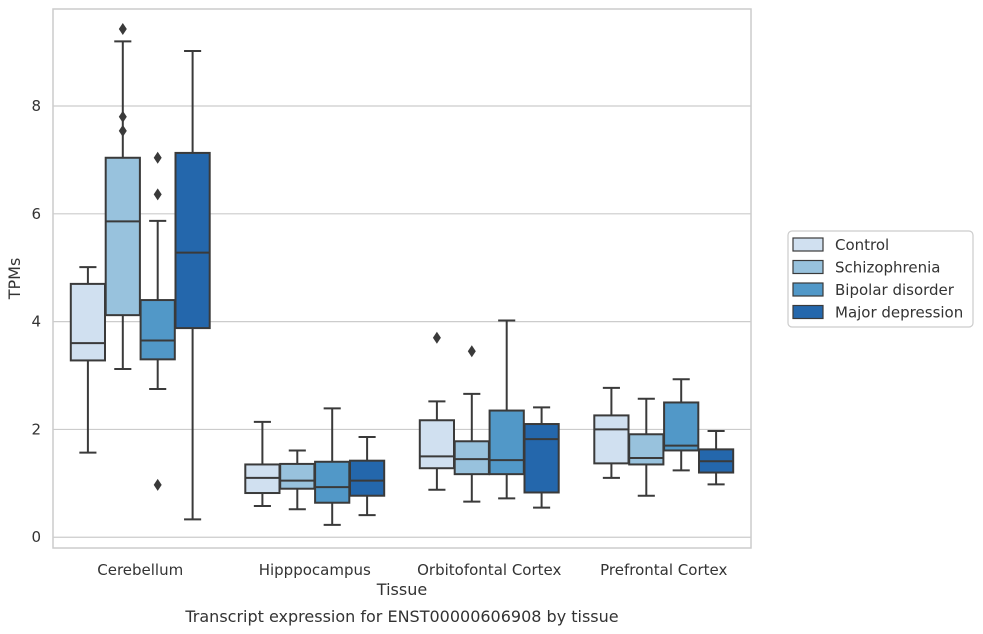  I want to click on legend-frame, so click(880, 279).